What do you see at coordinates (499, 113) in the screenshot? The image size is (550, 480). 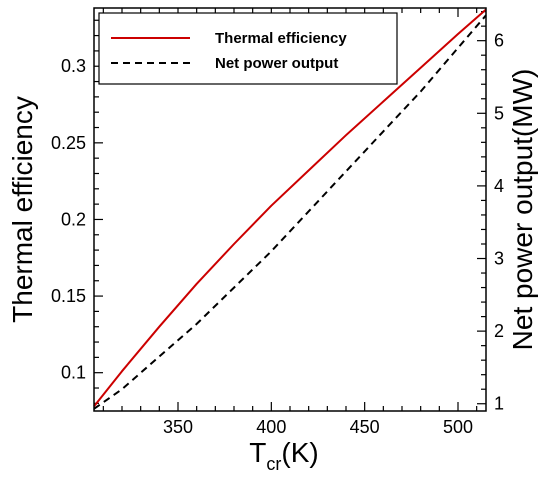 I see `y-right-tick-label: 5` at bounding box center [499, 113].